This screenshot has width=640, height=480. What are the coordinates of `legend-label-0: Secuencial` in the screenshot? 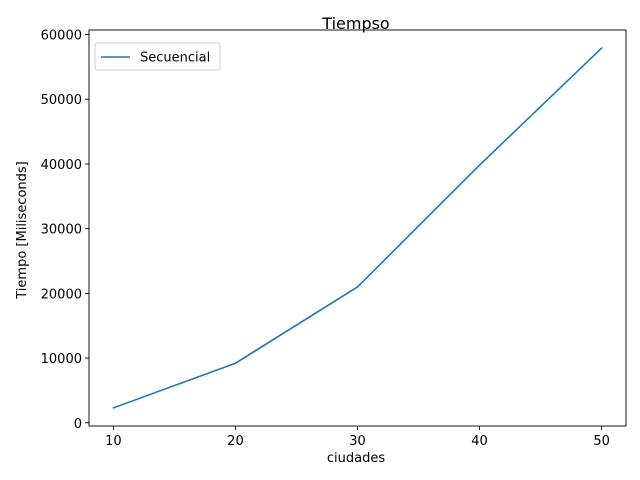 It's located at (175, 58).